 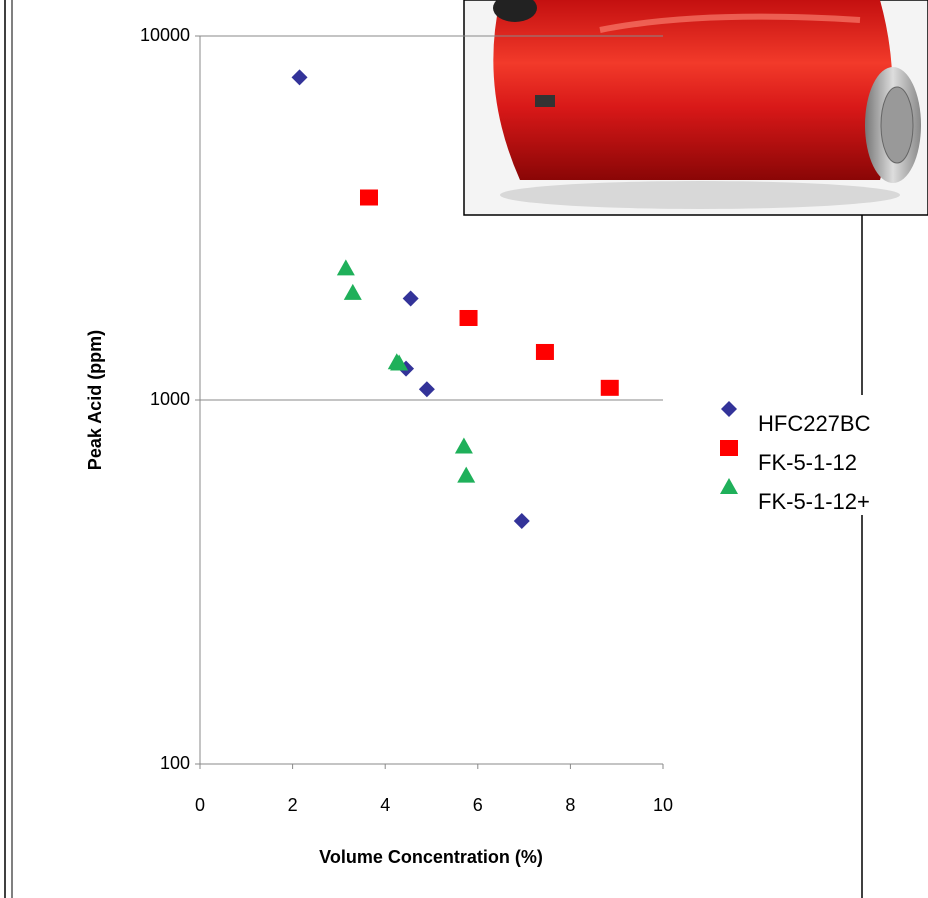 What do you see at coordinates (814, 501) in the screenshot?
I see `legend-label: FK-5-1-12+` at bounding box center [814, 501].